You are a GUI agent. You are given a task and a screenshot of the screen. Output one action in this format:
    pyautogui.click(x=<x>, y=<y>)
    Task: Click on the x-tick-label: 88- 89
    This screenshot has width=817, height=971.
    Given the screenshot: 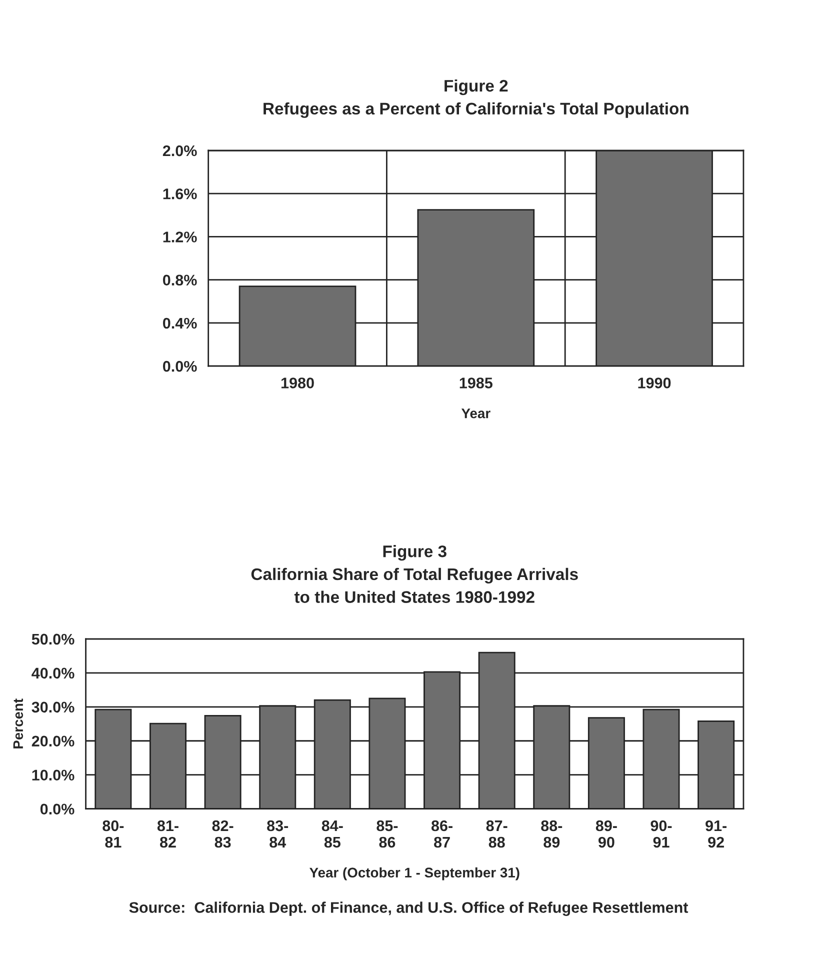 What is the action you would take?
    pyautogui.click(x=551, y=834)
    